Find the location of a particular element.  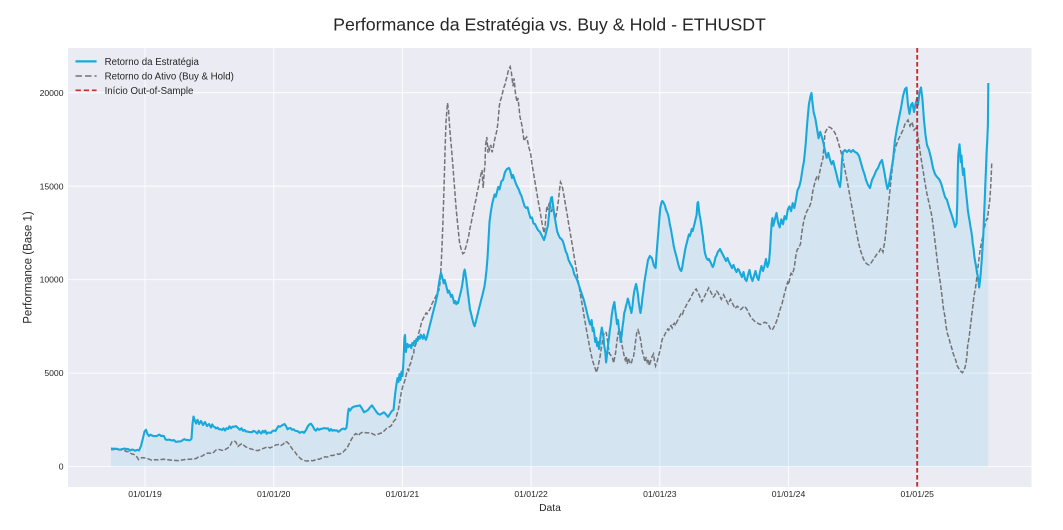

svg-text: 0 is located at coordinates (61, 467).